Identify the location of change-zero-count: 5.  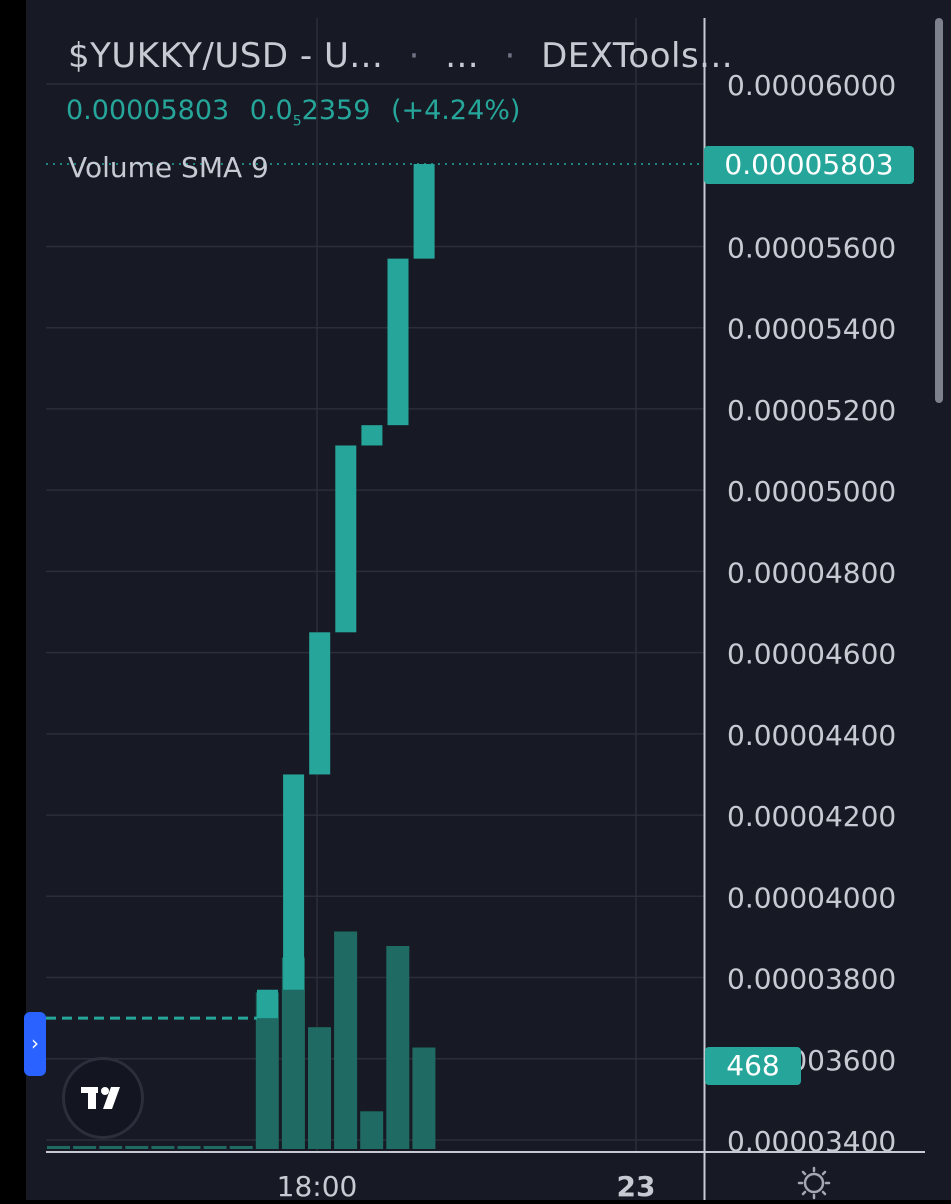
(297, 121).